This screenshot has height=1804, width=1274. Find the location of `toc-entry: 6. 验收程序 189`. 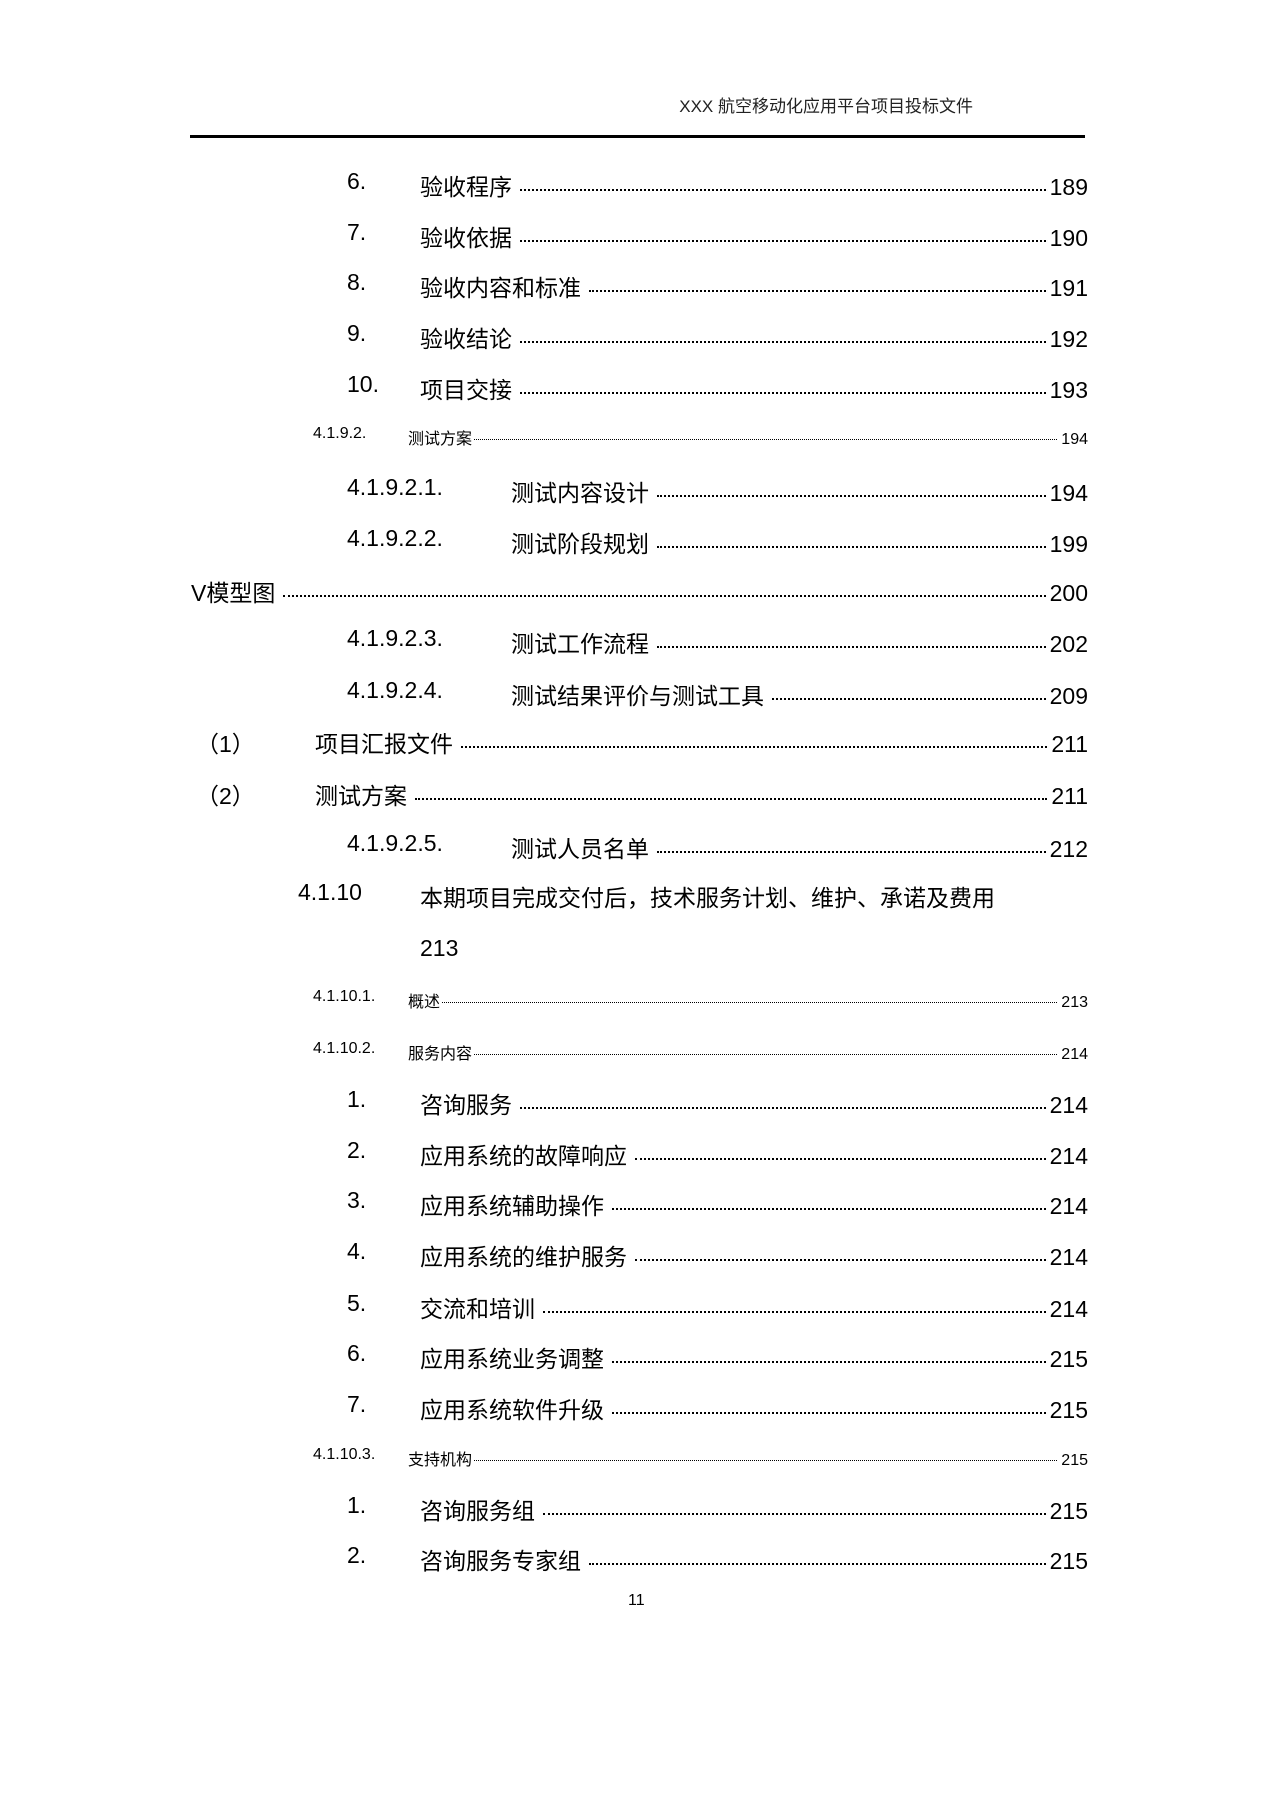

toc-entry: 6. 验收程序 189 is located at coordinates (544, 184).